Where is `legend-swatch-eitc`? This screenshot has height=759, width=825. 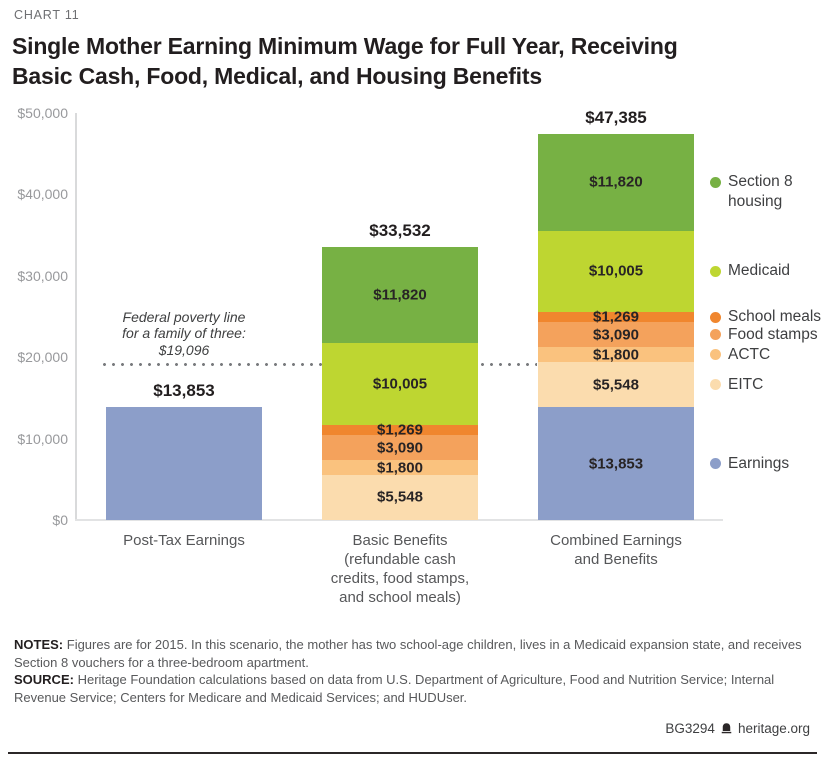 legend-swatch-eitc is located at coordinates (715, 385).